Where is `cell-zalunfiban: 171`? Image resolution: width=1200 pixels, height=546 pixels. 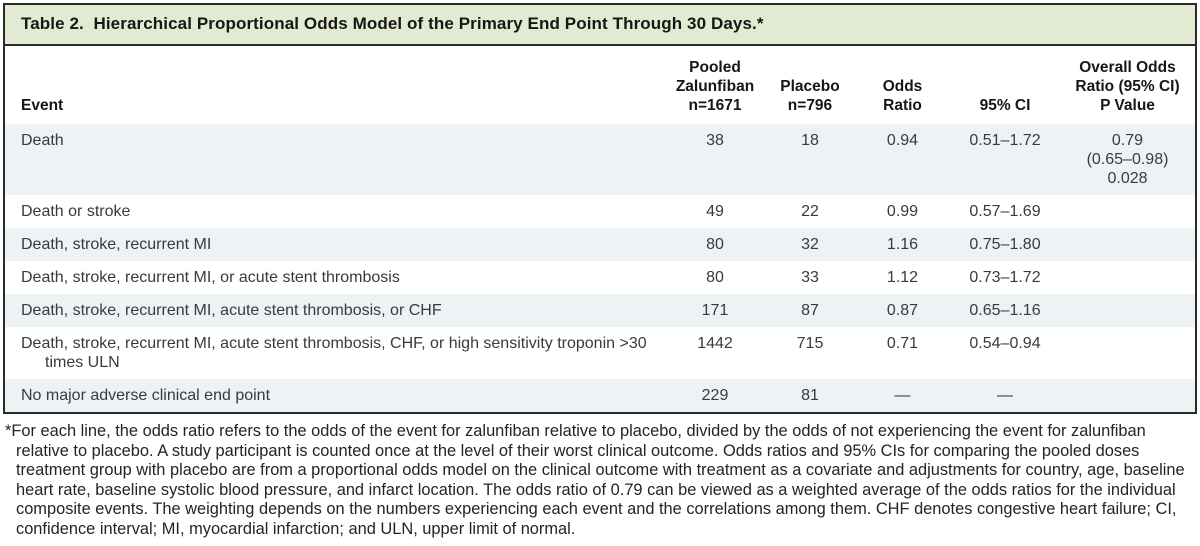 cell-zalunfiban: 171 is located at coordinates (715, 310).